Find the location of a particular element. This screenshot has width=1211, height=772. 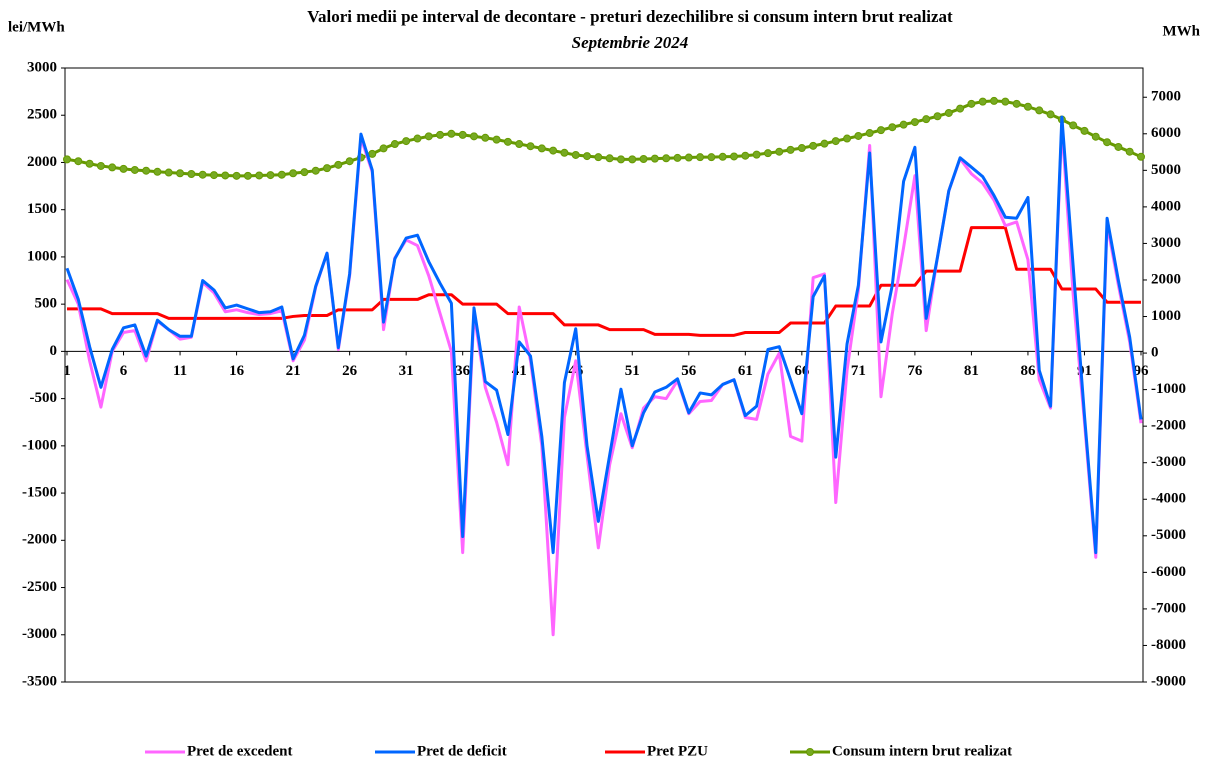

y2-tick-label: -1000 is located at coordinates (1168, 389).